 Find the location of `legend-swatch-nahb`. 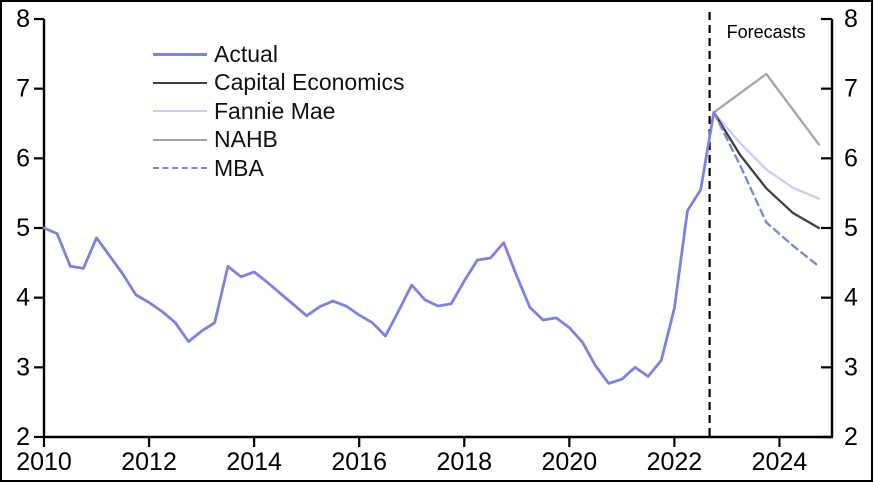

legend-swatch-nahb is located at coordinates (180, 139).